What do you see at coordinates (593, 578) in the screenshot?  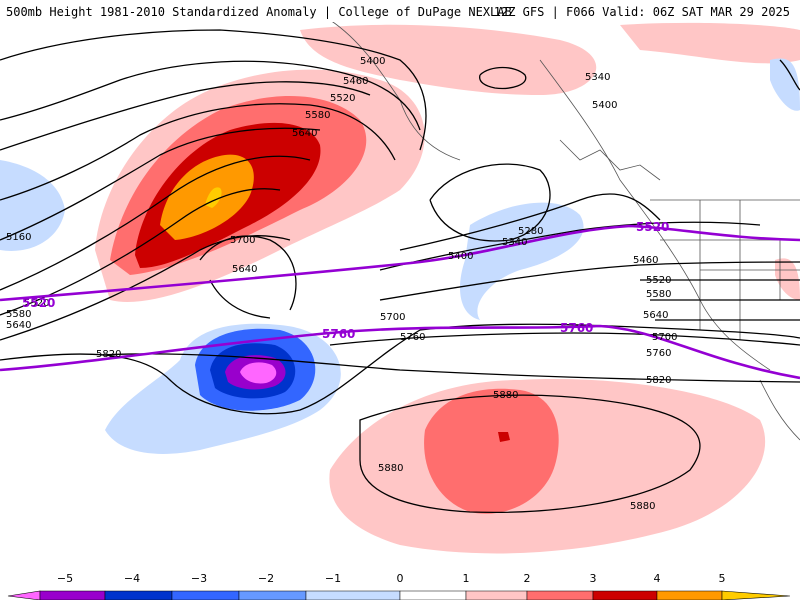 I see `colorbar-tick: 3` at bounding box center [593, 578].